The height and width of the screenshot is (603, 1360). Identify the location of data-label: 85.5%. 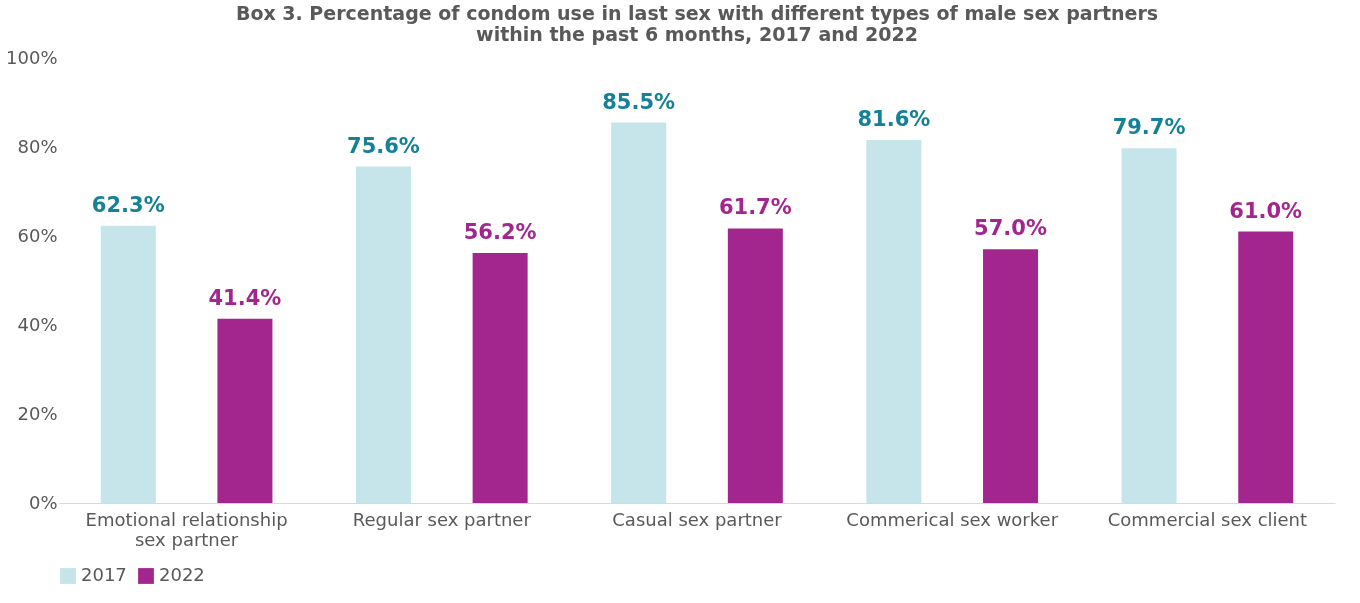
(639, 101).